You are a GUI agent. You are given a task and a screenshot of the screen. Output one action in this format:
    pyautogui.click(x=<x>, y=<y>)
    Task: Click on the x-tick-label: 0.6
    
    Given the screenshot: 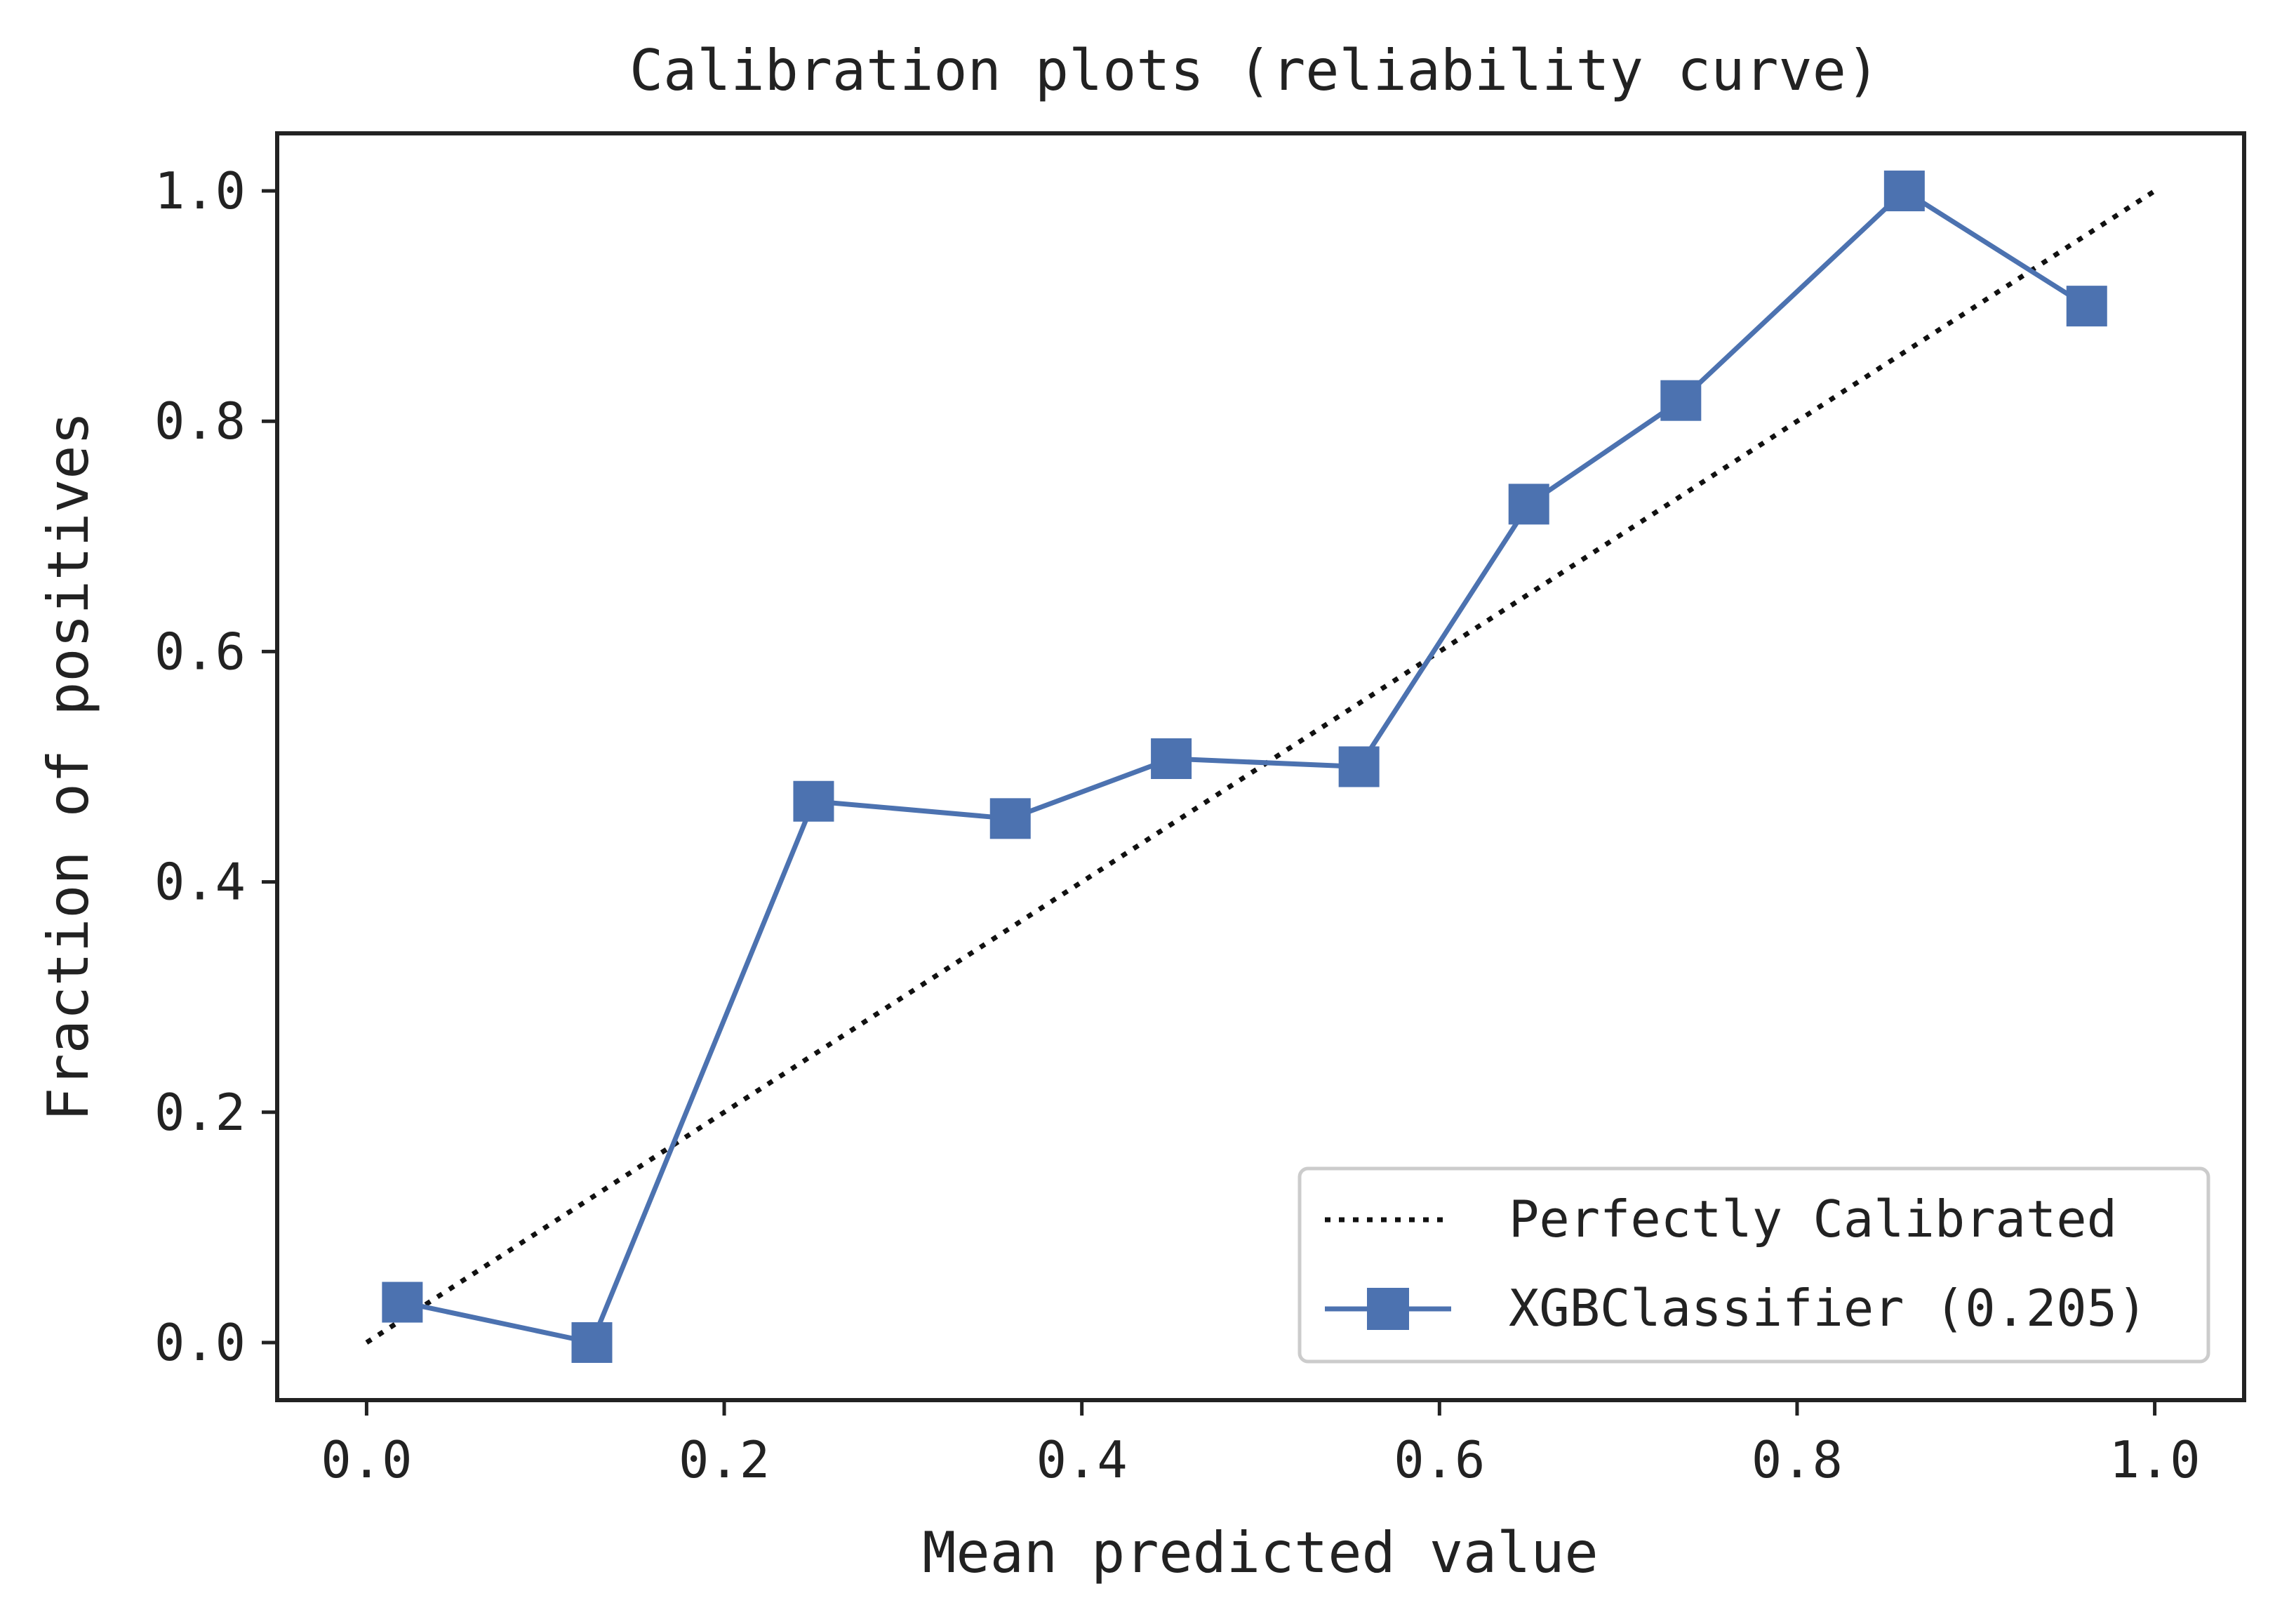 What is the action you would take?
    pyautogui.click(x=1439, y=1459)
    